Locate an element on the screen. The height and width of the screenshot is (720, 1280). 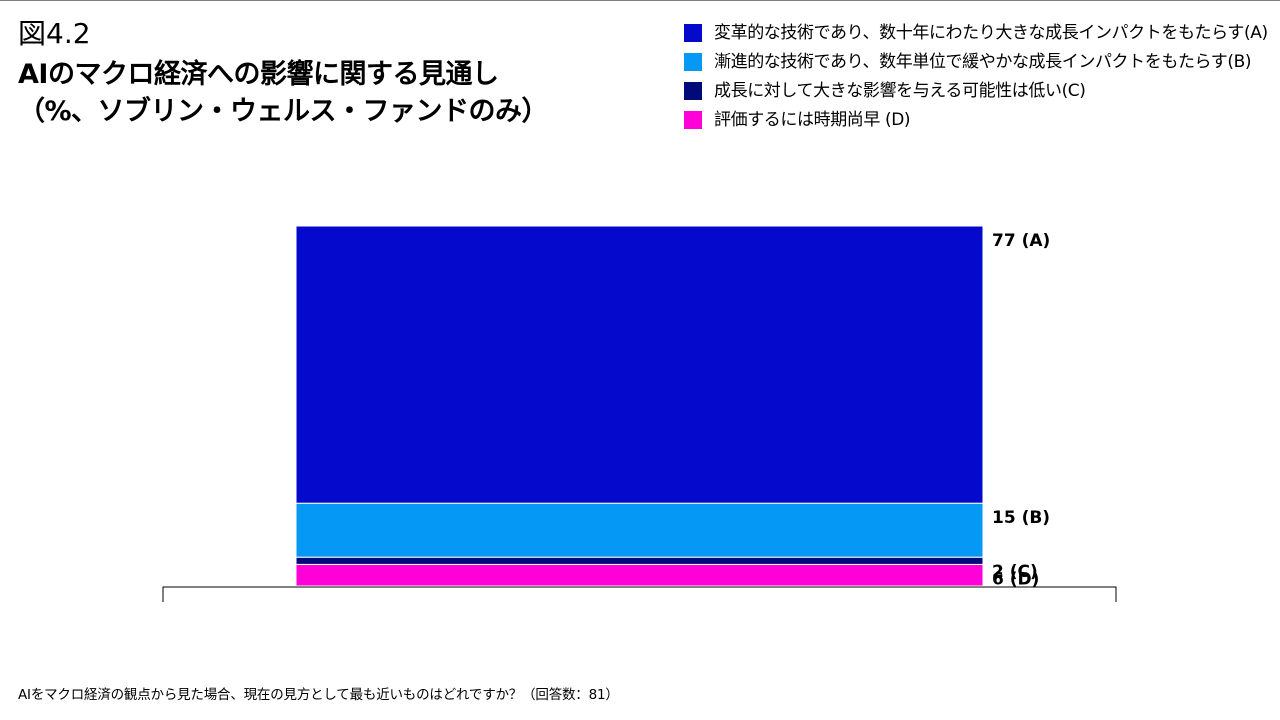
data-label-a: 77 (A) is located at coordinates (1021, 241).